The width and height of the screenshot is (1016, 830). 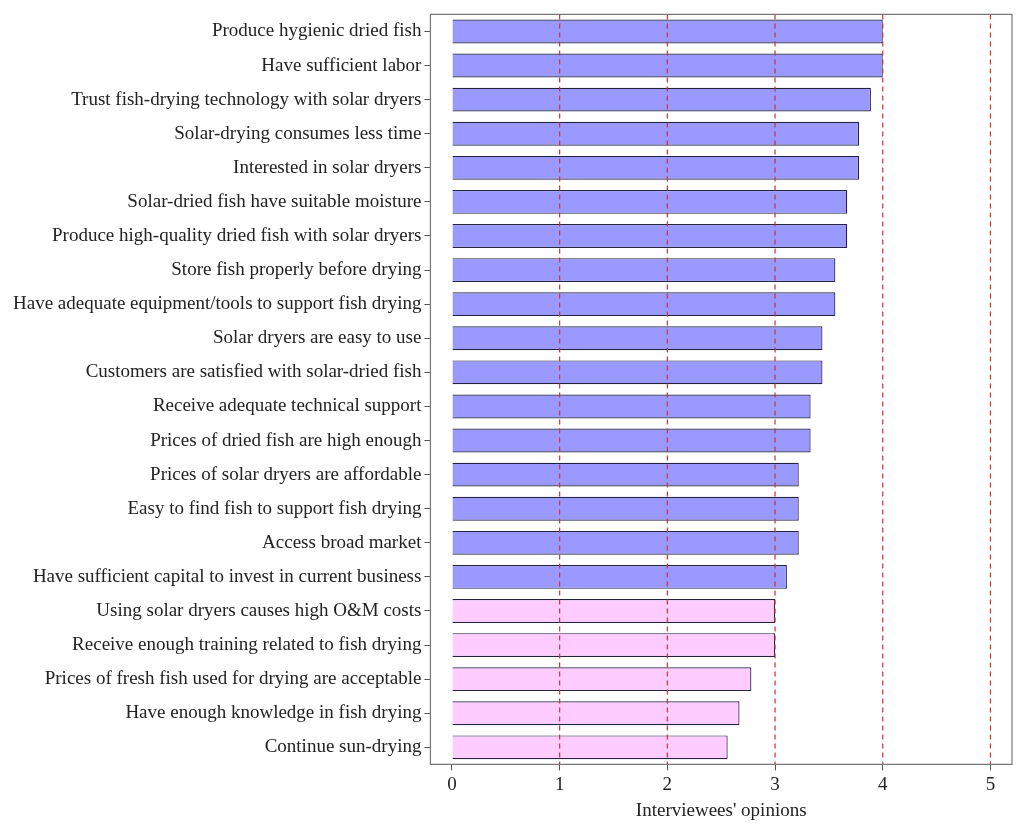 I want to click on y-tick-label: Store fish properly before drying, so click(x=296, y=269).